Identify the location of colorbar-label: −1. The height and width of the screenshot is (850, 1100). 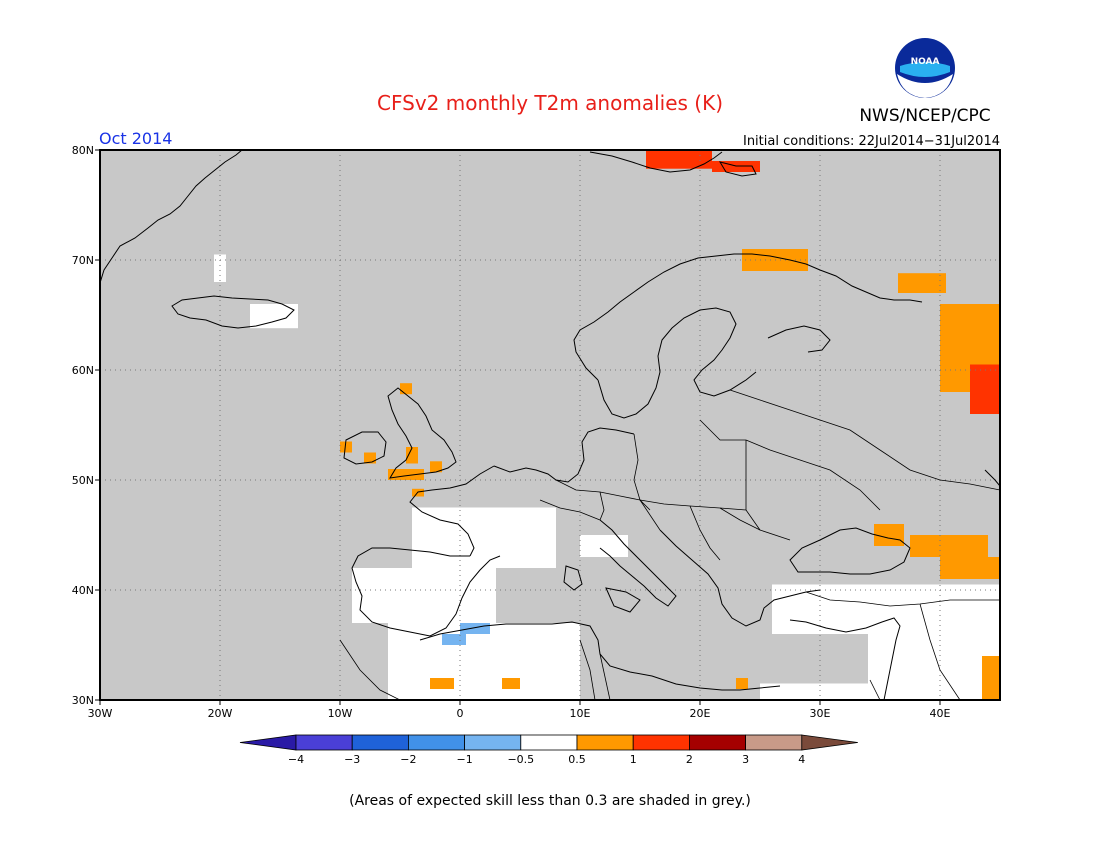
(464, 759).